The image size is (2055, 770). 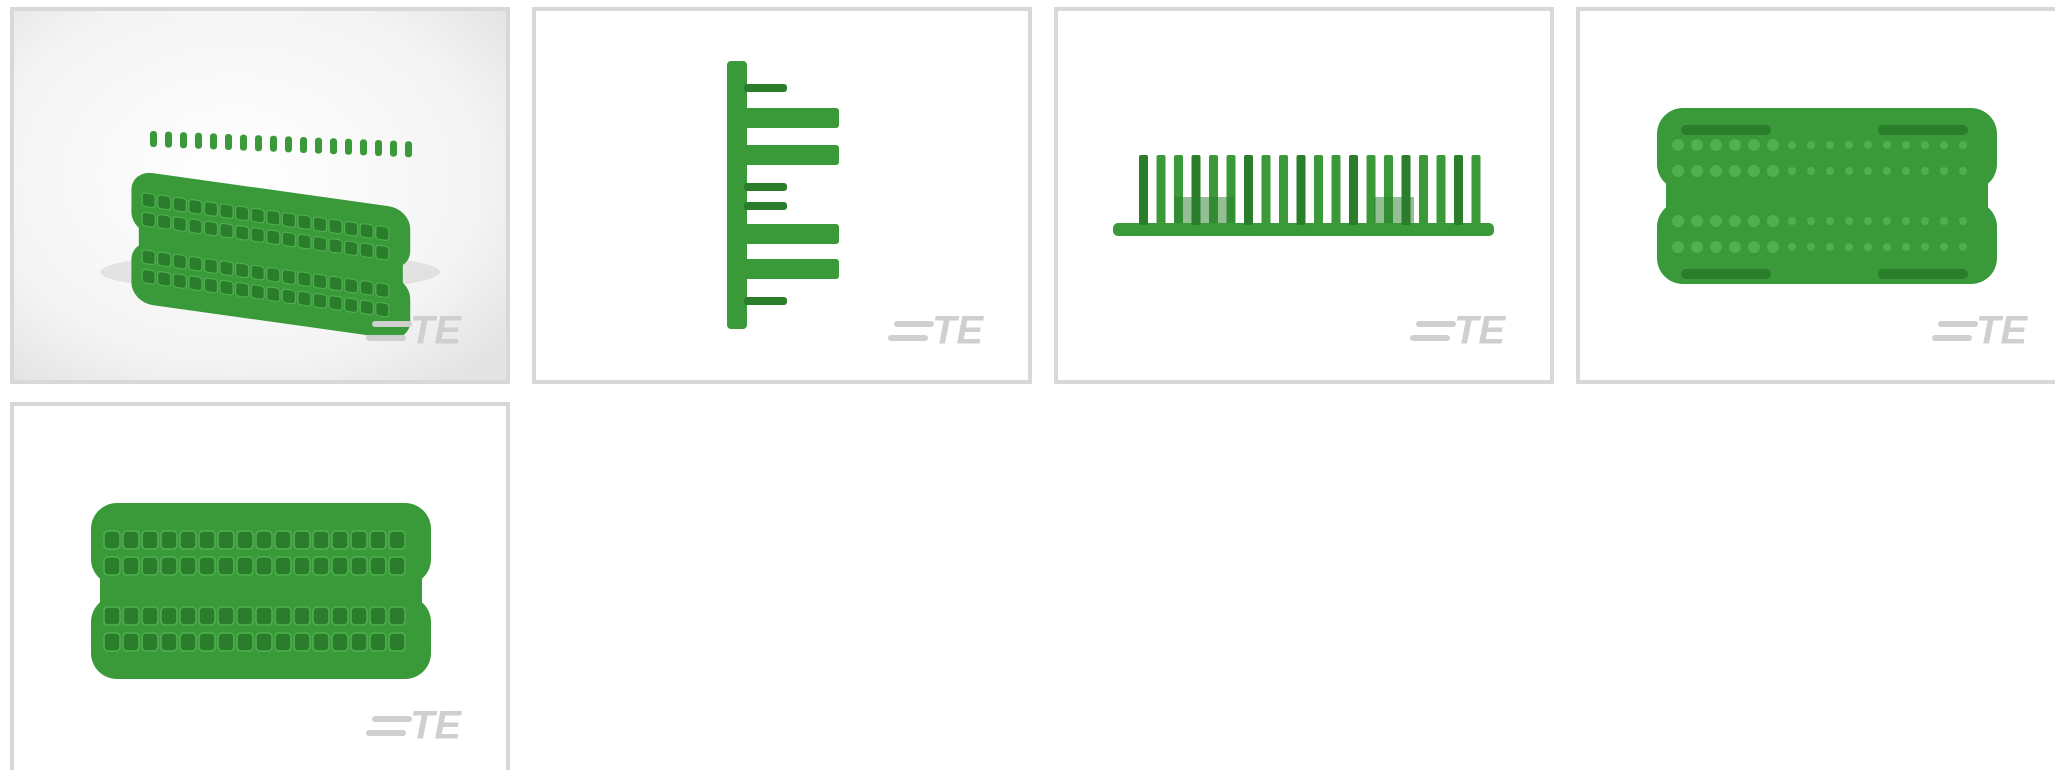 I want to click on tile-border, so click(x=260, y=195).